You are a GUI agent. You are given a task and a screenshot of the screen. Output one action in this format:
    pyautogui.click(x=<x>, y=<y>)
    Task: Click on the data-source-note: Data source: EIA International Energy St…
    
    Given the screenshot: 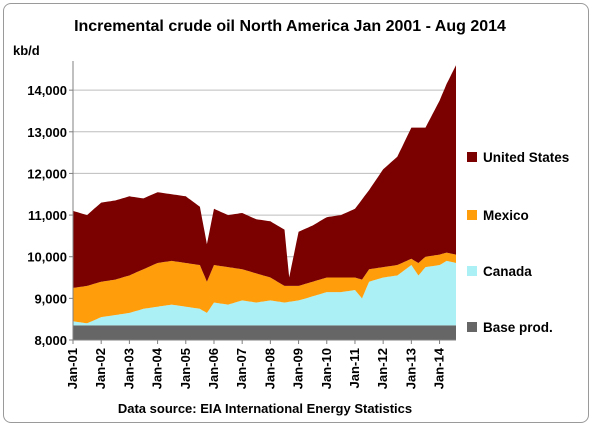 What is the action you would take?
    pyautogui.click(x=265, y=408)
    